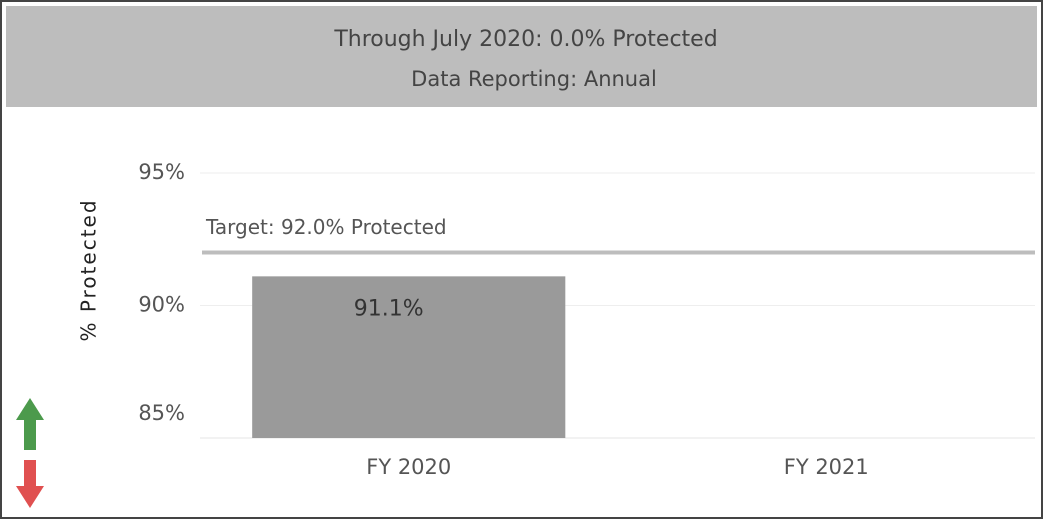  What do you see at coordinates (525, 39) in the screenshot?
I see `chart-title: Through July 2020: 0.0% Protected` at bounding box center [525, 39].